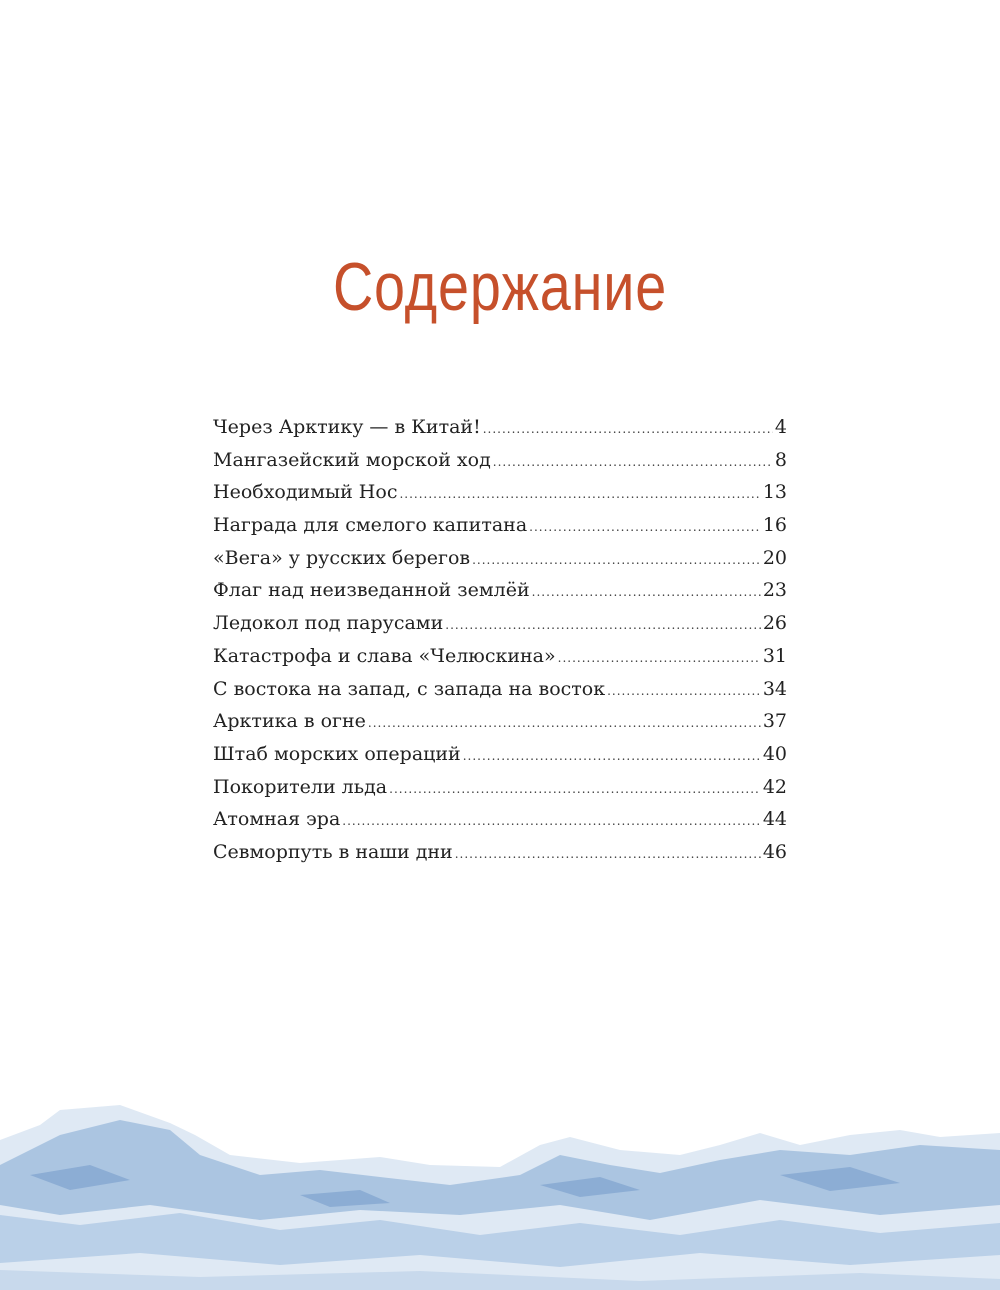 The height and width of the screenshot is (1290, 1000). I want to click on toc-entry-page: 23, so click(774, 590).